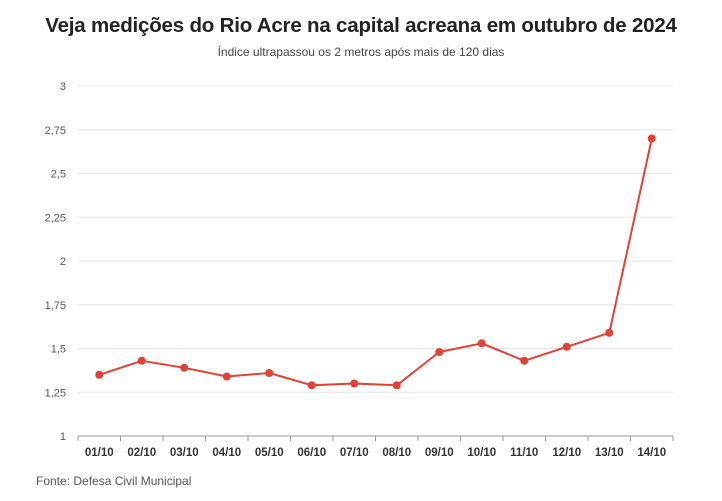  Describe the element at coordinates (58, 350) in the screenshot. I see `y-tick-label: 1,5` at that location.